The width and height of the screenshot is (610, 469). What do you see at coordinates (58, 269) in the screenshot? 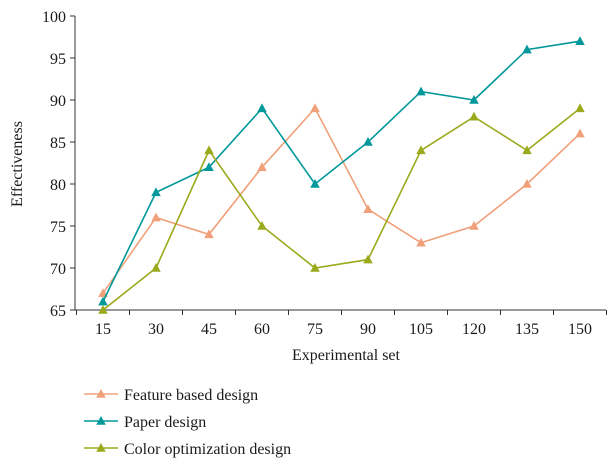
I see `y-tick-label: 70` at bounding box center [58, 269].